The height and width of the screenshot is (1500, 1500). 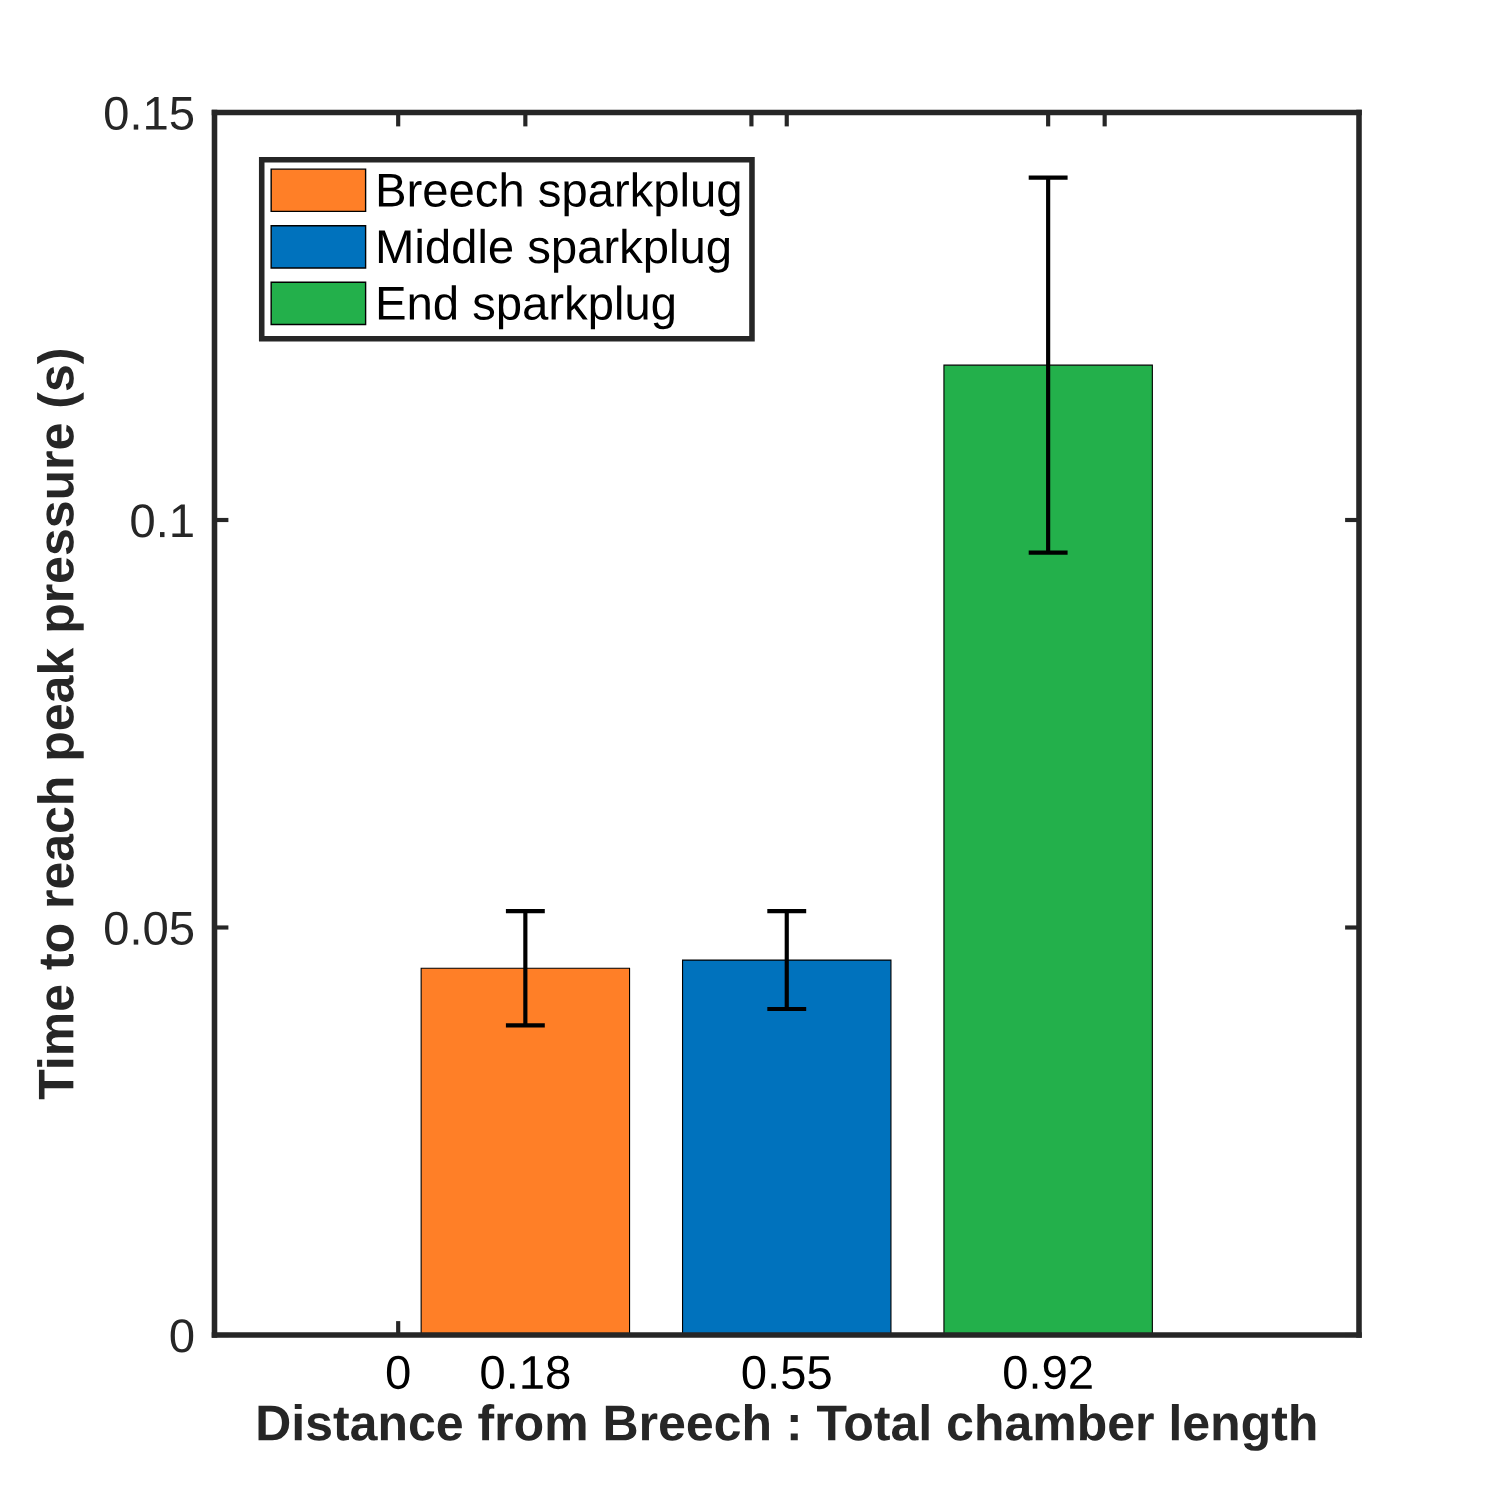 I want to click on legend-label: Breech sparkplug, so click(x=559, y=194).